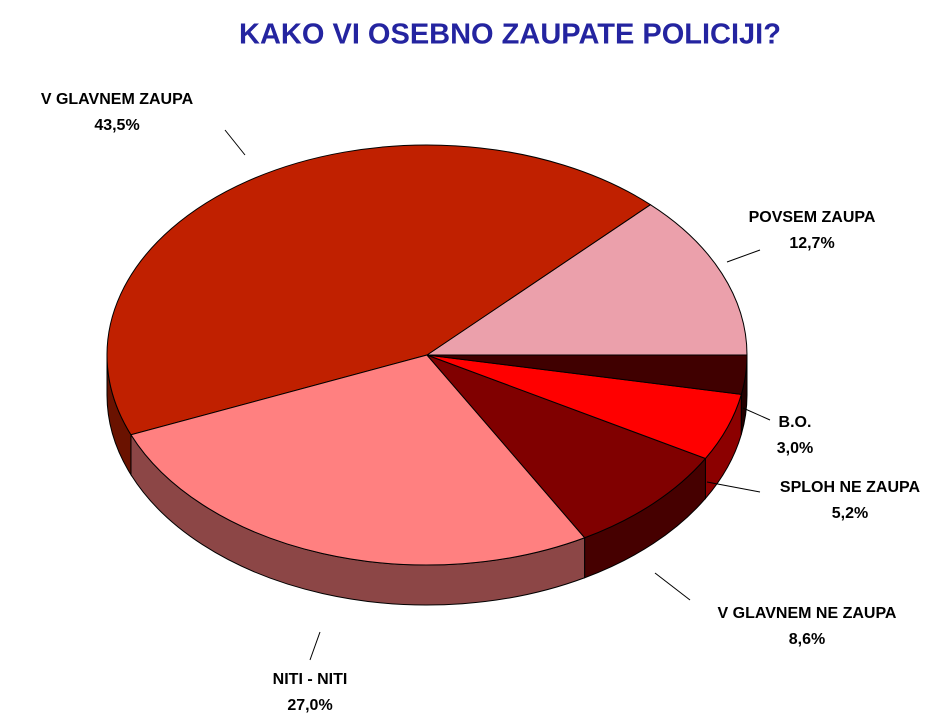  Describe the element at coordinates (309, 705) in the screenshot. I see `slice-value-label: 27,0%` at that location.